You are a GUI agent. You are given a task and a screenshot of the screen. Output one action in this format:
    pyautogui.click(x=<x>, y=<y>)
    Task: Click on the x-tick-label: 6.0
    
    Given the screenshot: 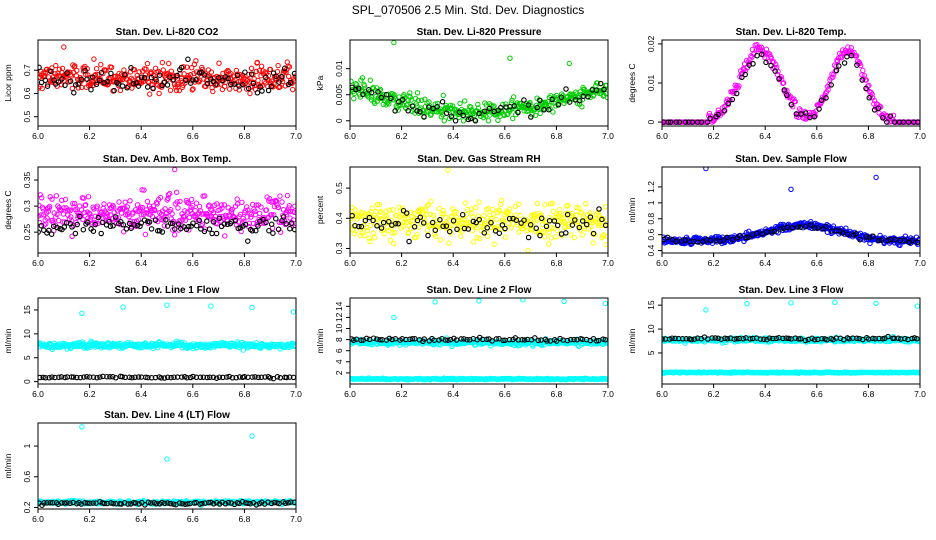 What is the action you would take?
    pyautogui.click(x=38, y=136)
    